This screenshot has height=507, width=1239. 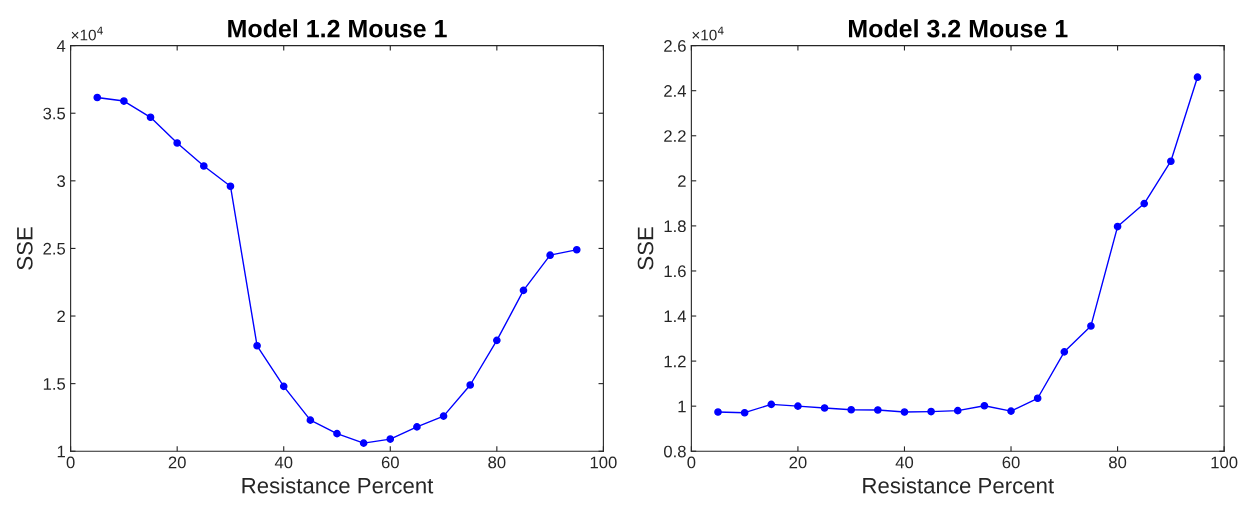 I want to click on y-tick-label: 0.8, so click(x=674, y=451).